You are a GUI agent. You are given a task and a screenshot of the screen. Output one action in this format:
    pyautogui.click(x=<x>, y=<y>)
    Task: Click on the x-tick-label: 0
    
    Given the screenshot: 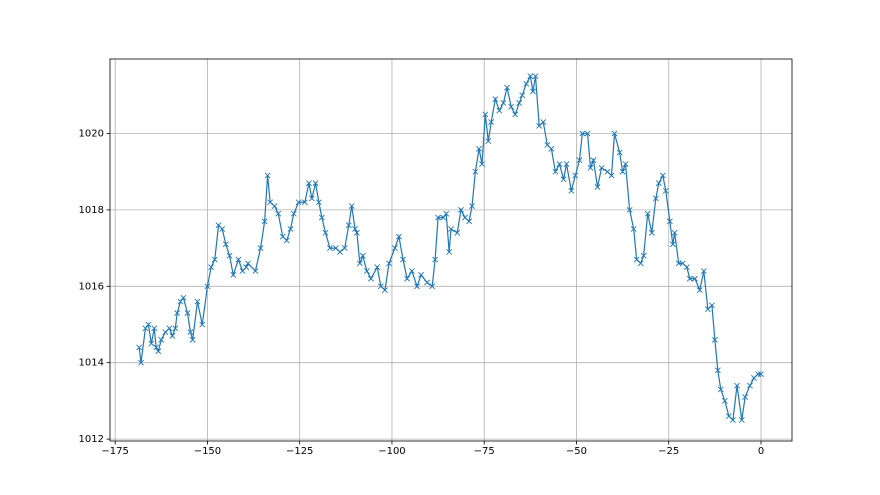 What is the action you would take?
    pyautogui.click(x=761, y=451)
    